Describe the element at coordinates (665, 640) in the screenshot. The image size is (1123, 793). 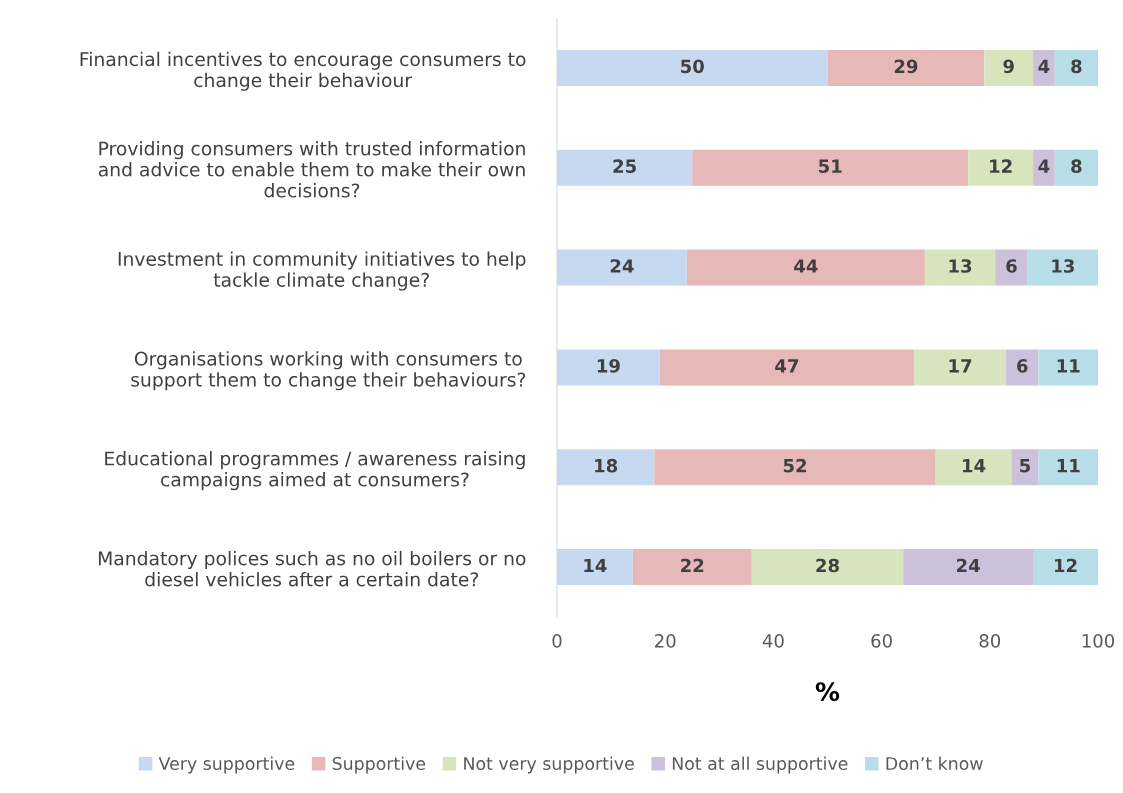
I see `x-tick-label: 20` at that location.